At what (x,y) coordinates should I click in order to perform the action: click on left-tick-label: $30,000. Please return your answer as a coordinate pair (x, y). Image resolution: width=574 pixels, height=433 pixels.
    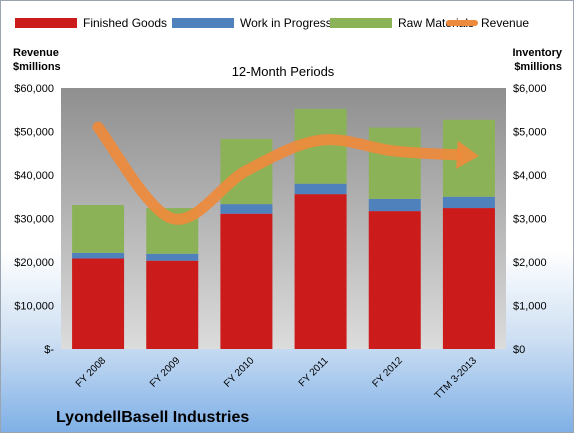
    Looking at the image, I should click on (34, 220).